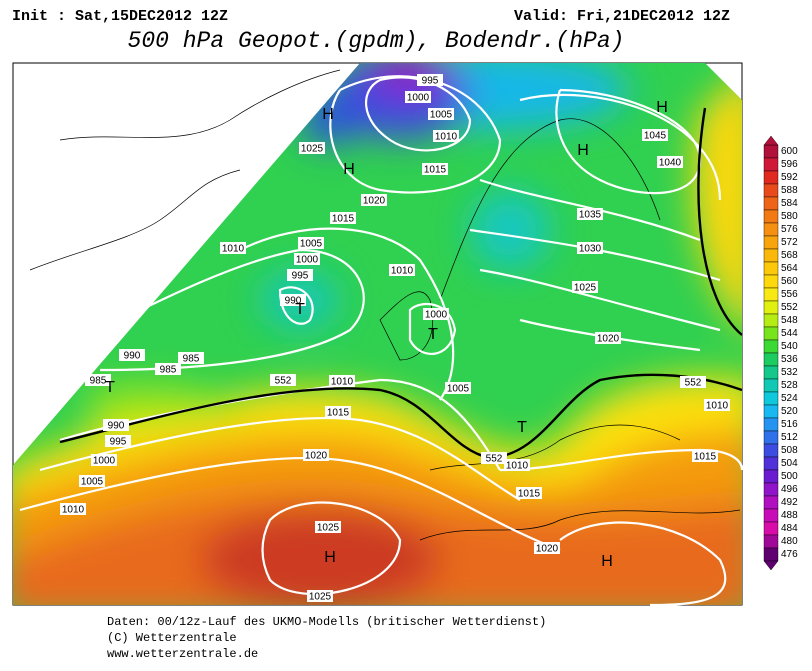 This screenshot has height=671, width=812. Describe the element at coordinates (789, 333) in the screenshot. I see `colorbar-label: 544` at that location.